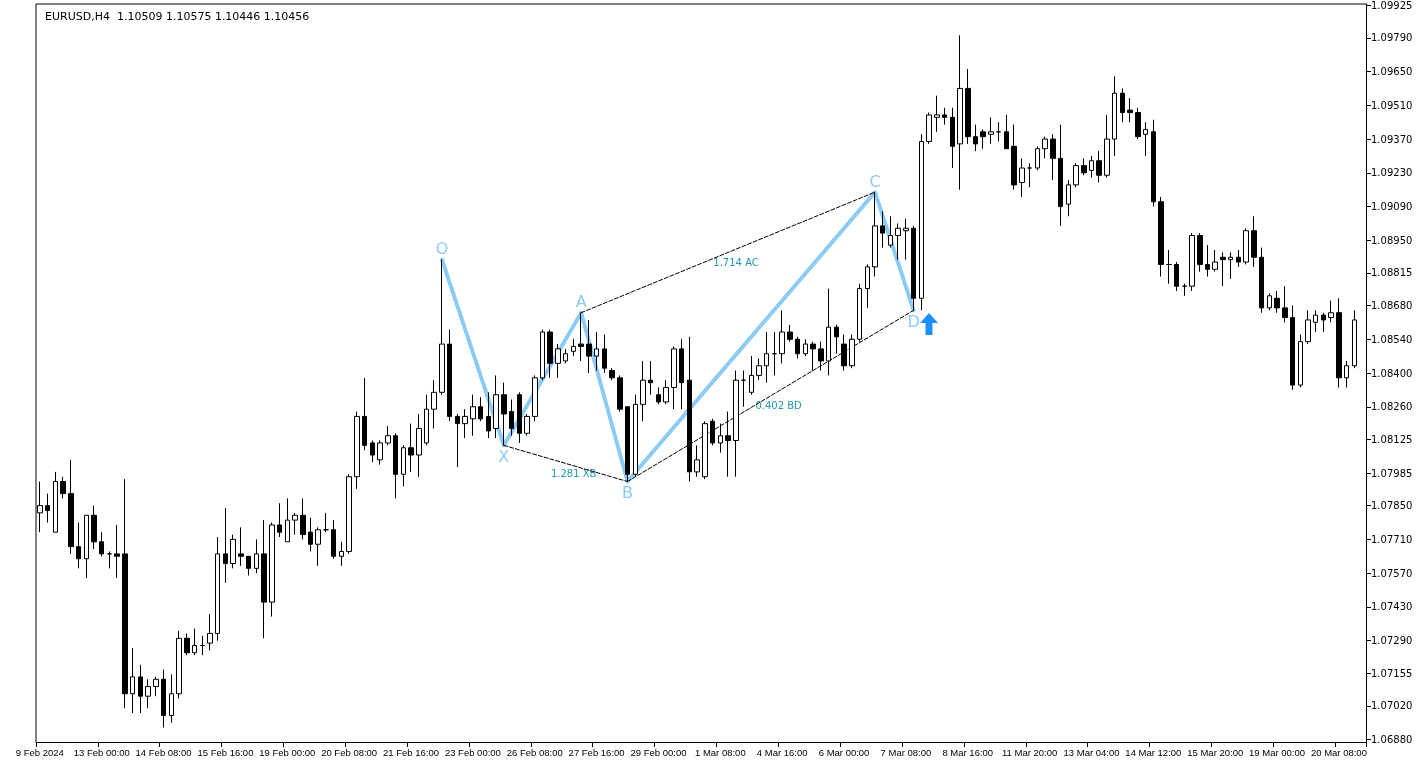 Image resolution: width=1418 pixels, height=764 pixels. Describe the element at coordinates (1392, 339) in the screenshot. I see `y-tick-label: 1.08540` at that location.